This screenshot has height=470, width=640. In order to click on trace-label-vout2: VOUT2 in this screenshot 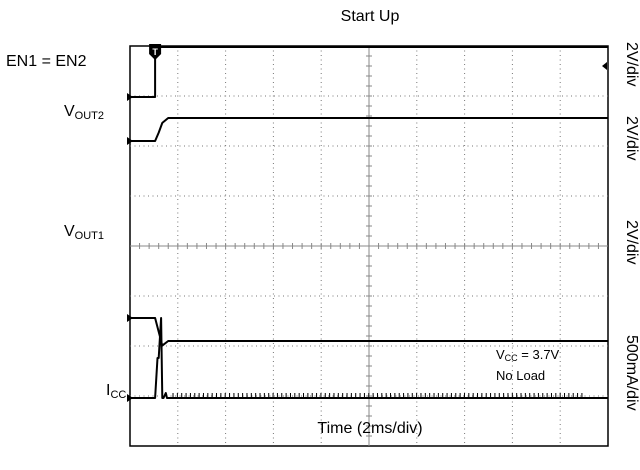, I will do `click(84, 112)`.